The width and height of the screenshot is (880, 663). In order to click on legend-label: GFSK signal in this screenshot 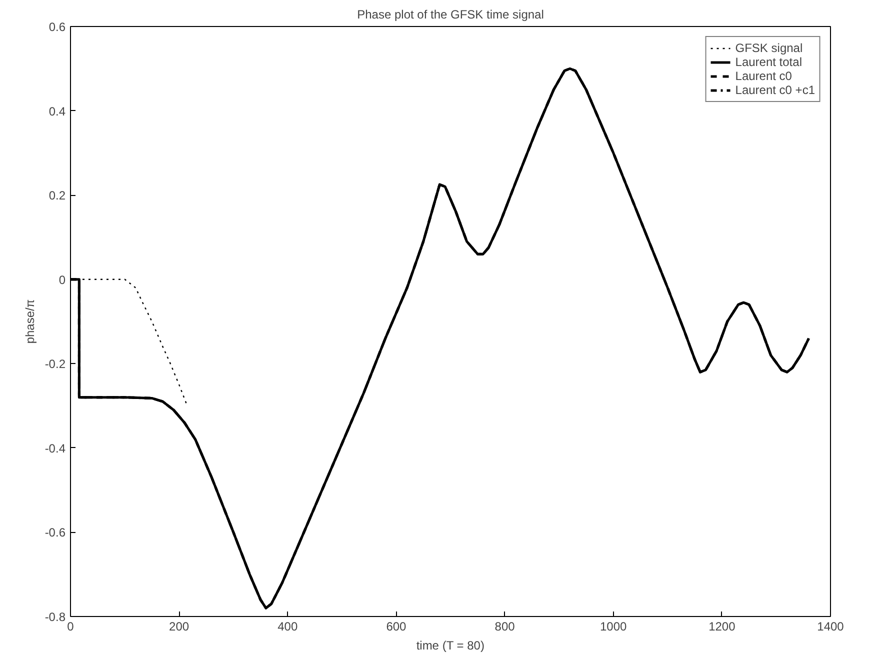, I will do `click(769, 48)`.